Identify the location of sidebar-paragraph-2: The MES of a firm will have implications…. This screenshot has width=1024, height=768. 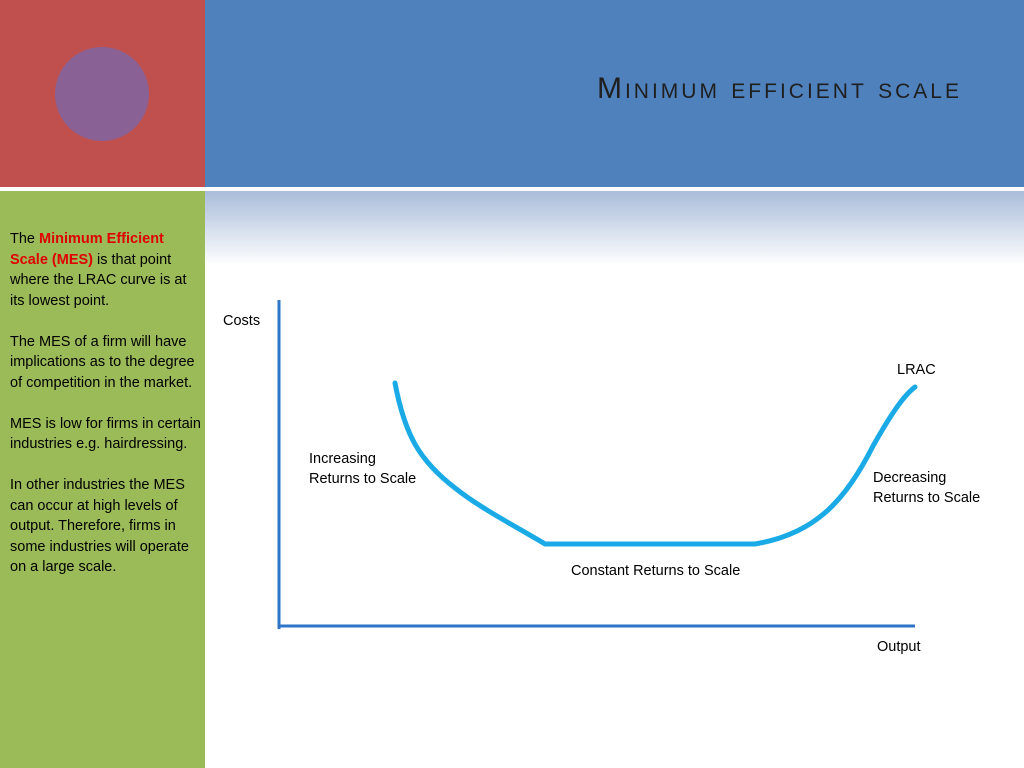
(102, 362).